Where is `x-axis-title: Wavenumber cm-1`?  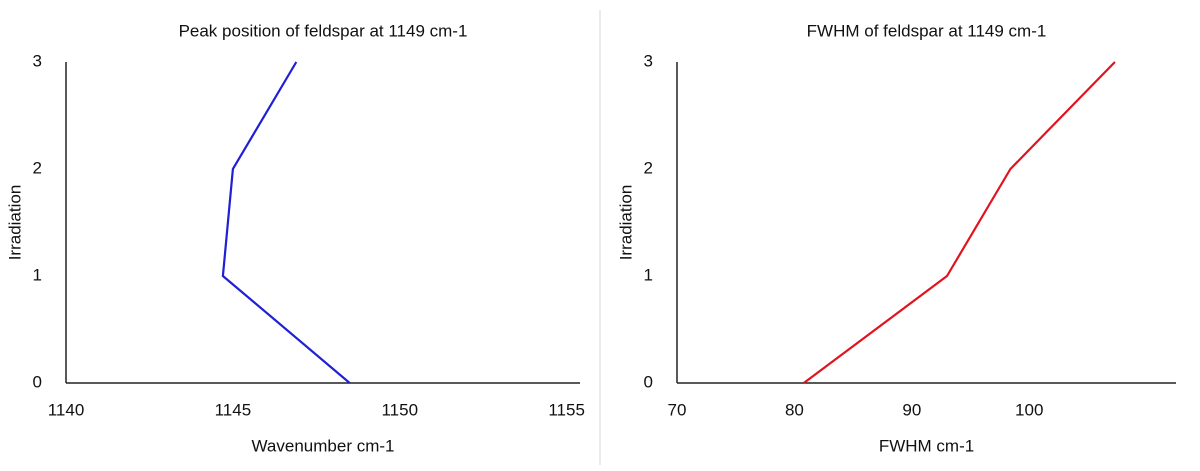
x-axis-title: Wavenumber cm-1 is located at coordinates (323, 445).